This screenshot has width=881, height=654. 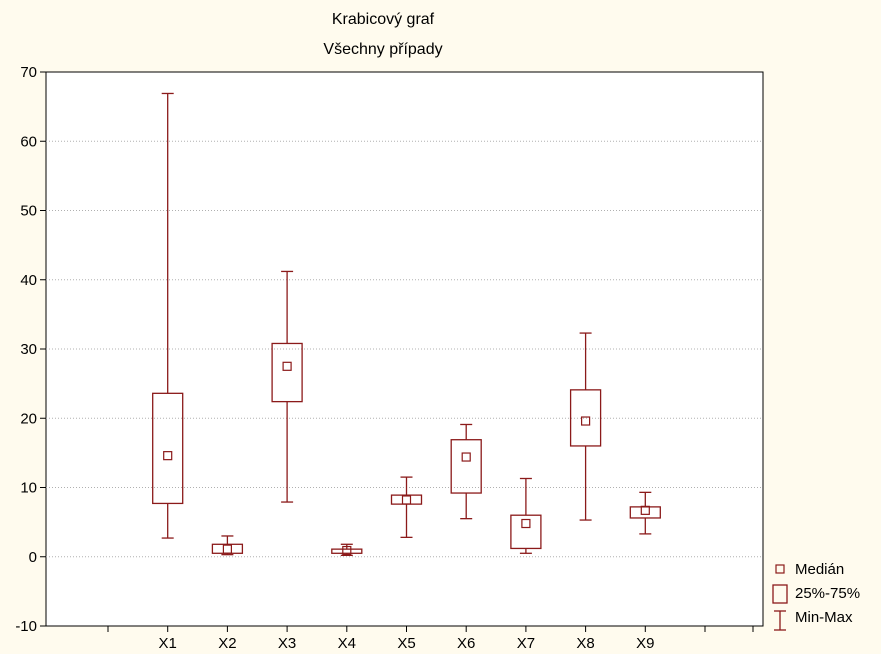 What do you see at coordinates (28, 211) in the screenshot?
I see `y-tick-label: 50` at bounding box center [28, 211].